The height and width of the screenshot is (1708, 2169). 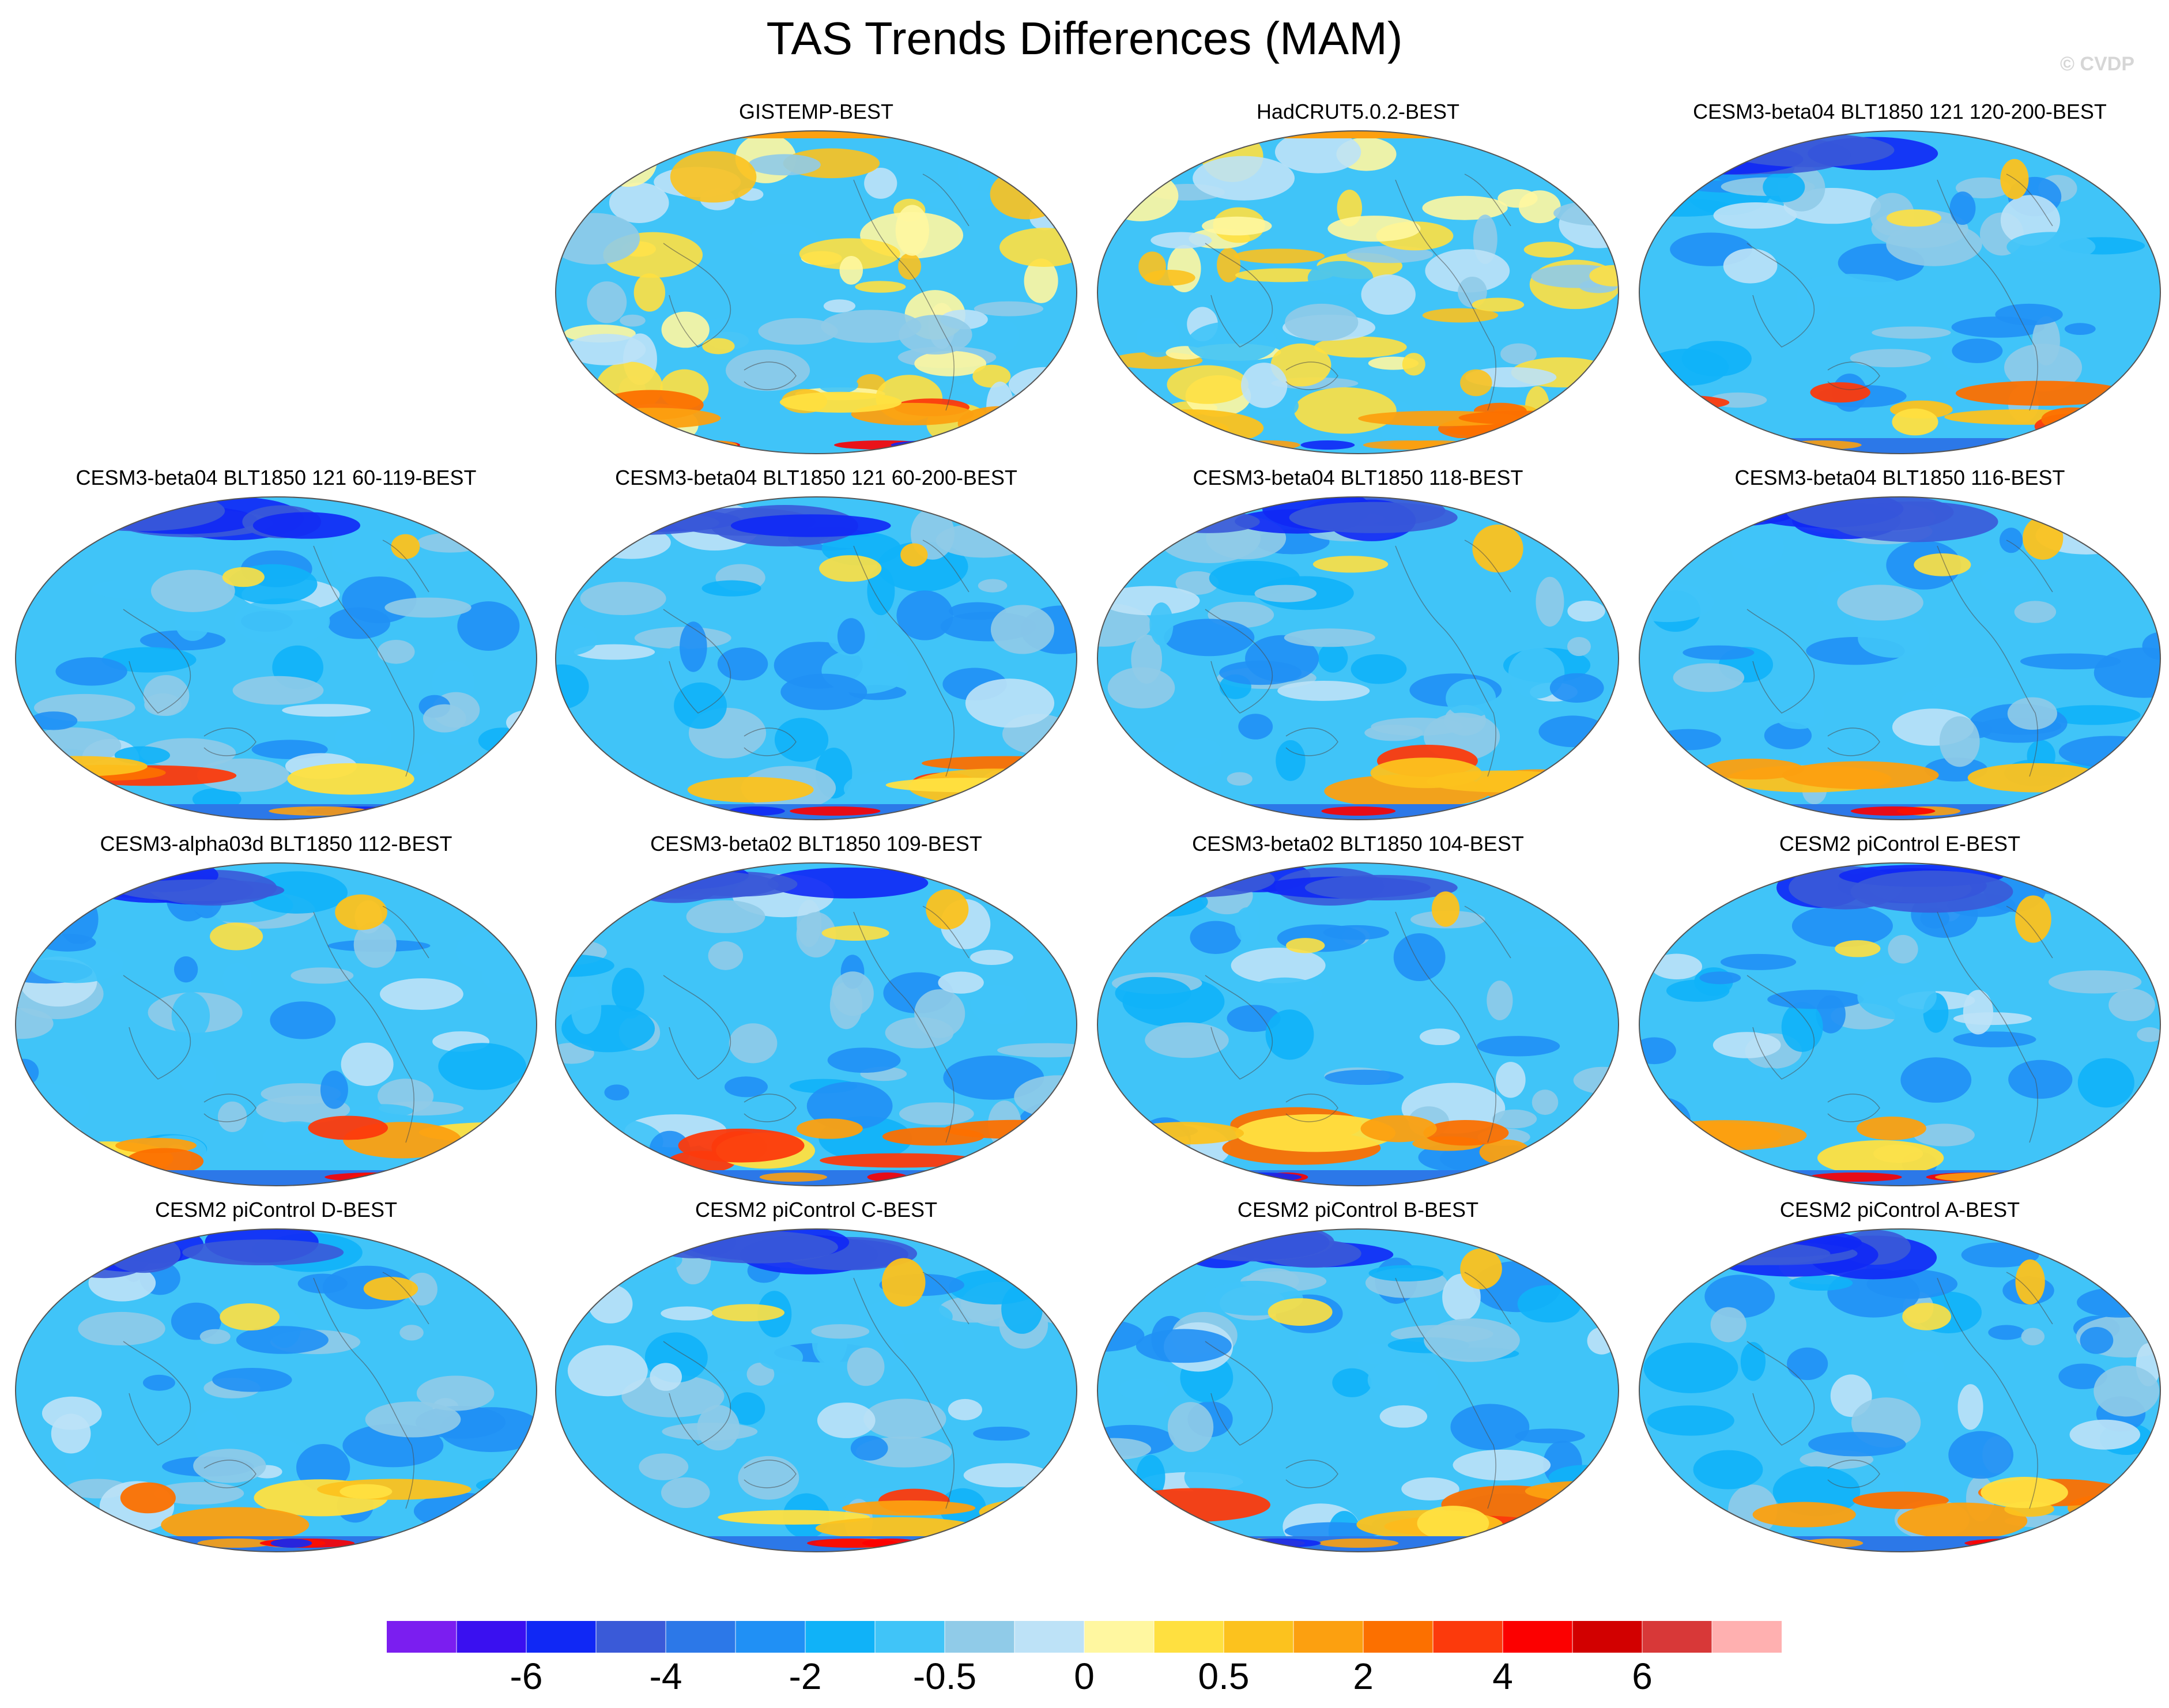 I want to click on map-panel: CESM3-beta04 BLT1850 118-BEST, so click(x=1358, y=649).